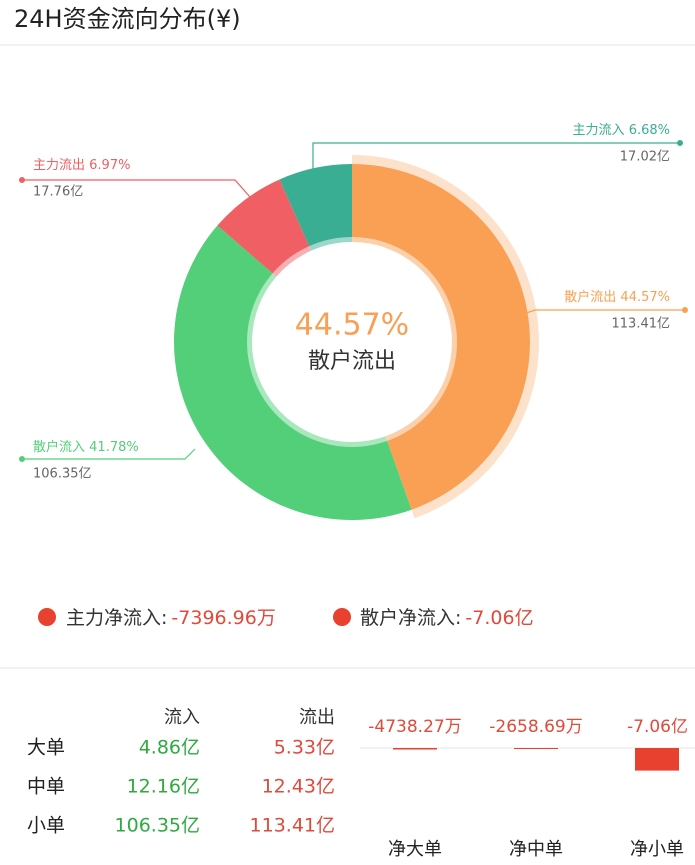  Describe the element at coordinates (157, 826) in the screenshot. I see `inflow: 106.35亿` at that location.